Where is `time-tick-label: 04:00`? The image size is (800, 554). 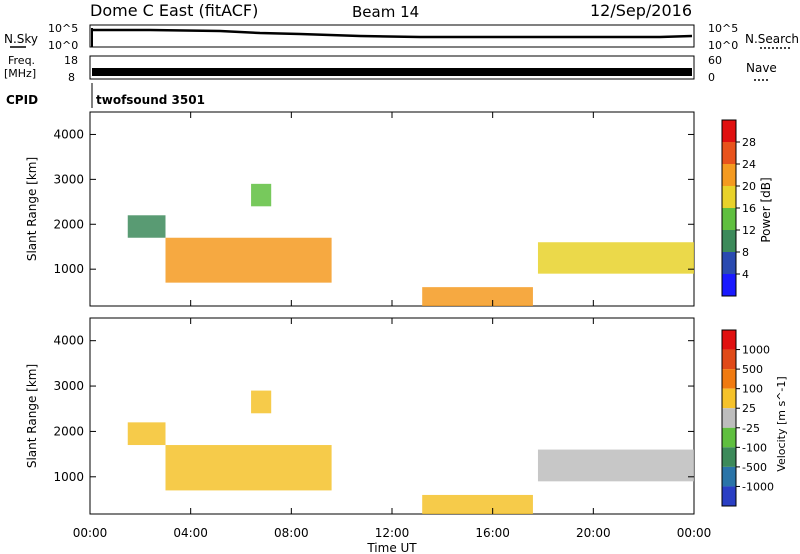
time-tick-label: 04:00 is located at coordinates (190, 533).